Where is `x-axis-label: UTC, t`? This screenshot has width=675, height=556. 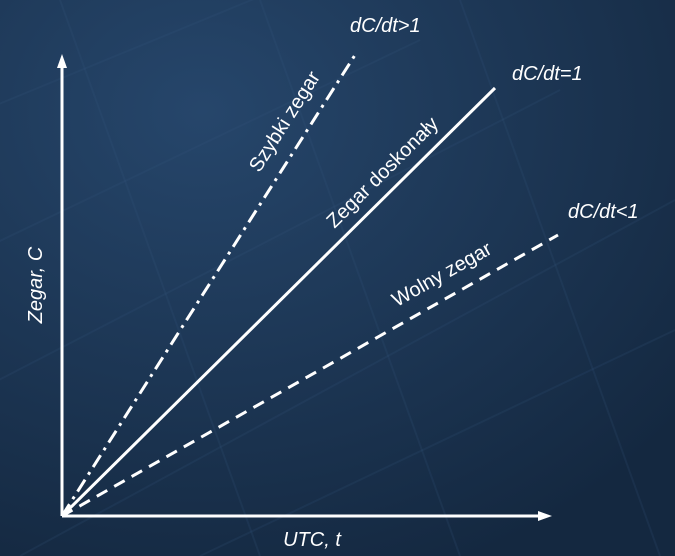
x-axis-label: UTC, t is located at coordinates (312, 540).